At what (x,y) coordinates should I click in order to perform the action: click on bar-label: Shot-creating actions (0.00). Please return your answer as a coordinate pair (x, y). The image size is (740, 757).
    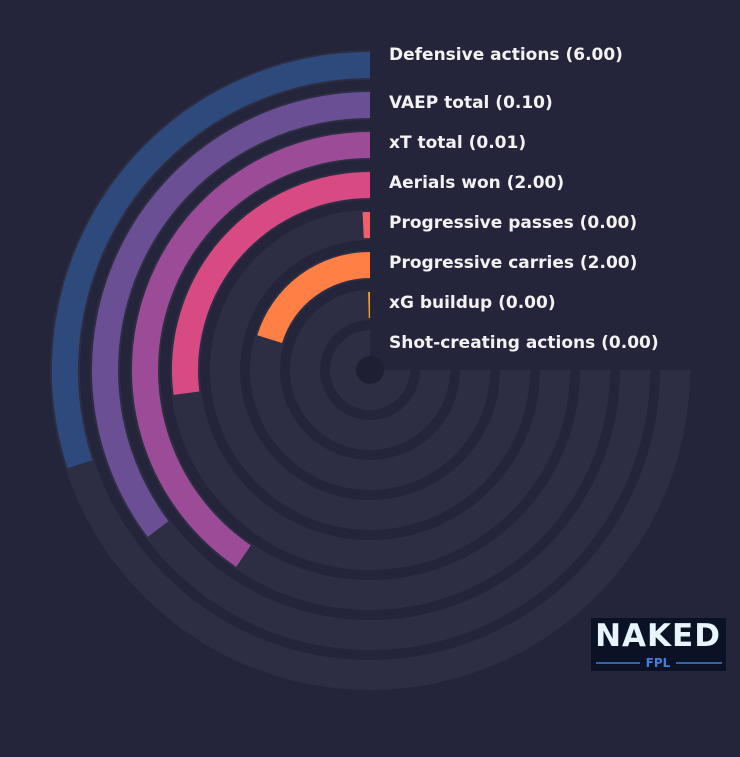
    Looking at the image, I should click on (524, 343).